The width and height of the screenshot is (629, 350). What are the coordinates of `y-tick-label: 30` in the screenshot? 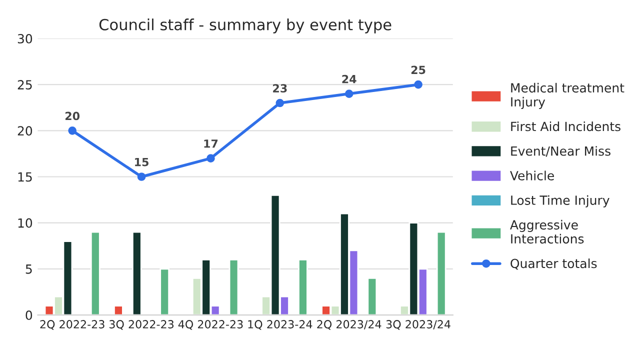 It's located at (25, 39).